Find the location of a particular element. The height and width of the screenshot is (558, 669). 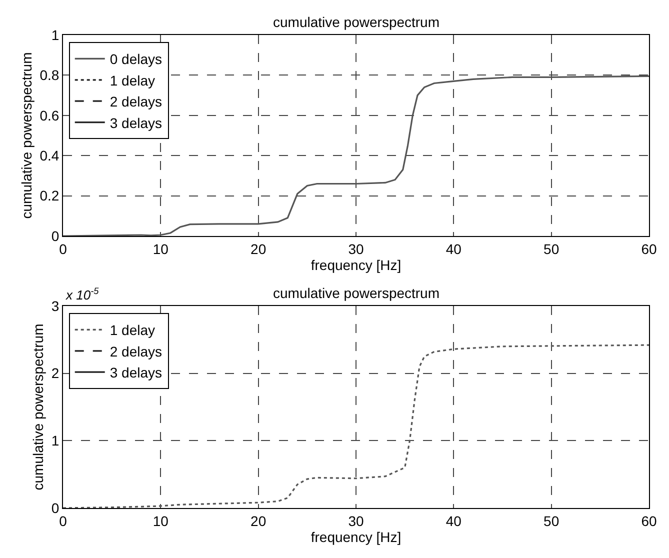

y-tick-label: 2 is located at coordinates (55, 373).